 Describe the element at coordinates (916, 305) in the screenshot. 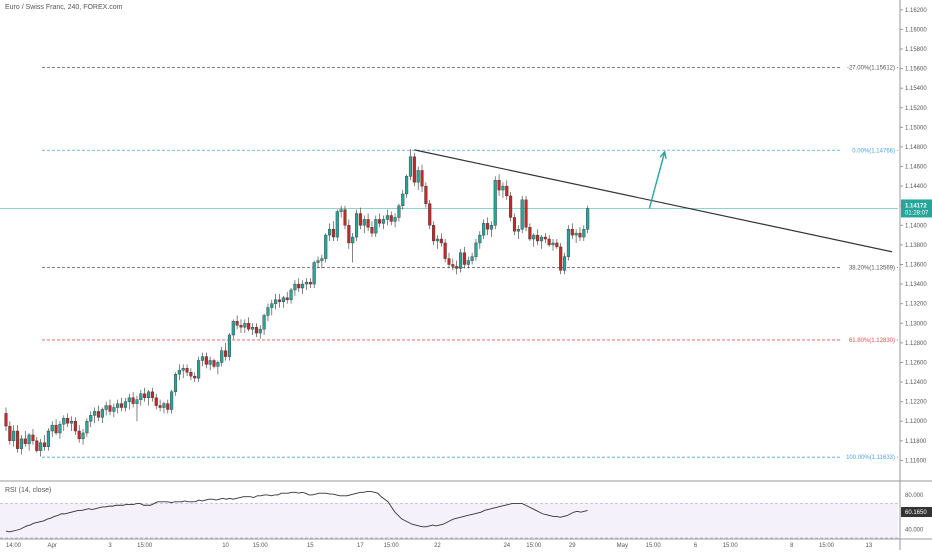

I see `price-tick-label: 1.13200` at that location.